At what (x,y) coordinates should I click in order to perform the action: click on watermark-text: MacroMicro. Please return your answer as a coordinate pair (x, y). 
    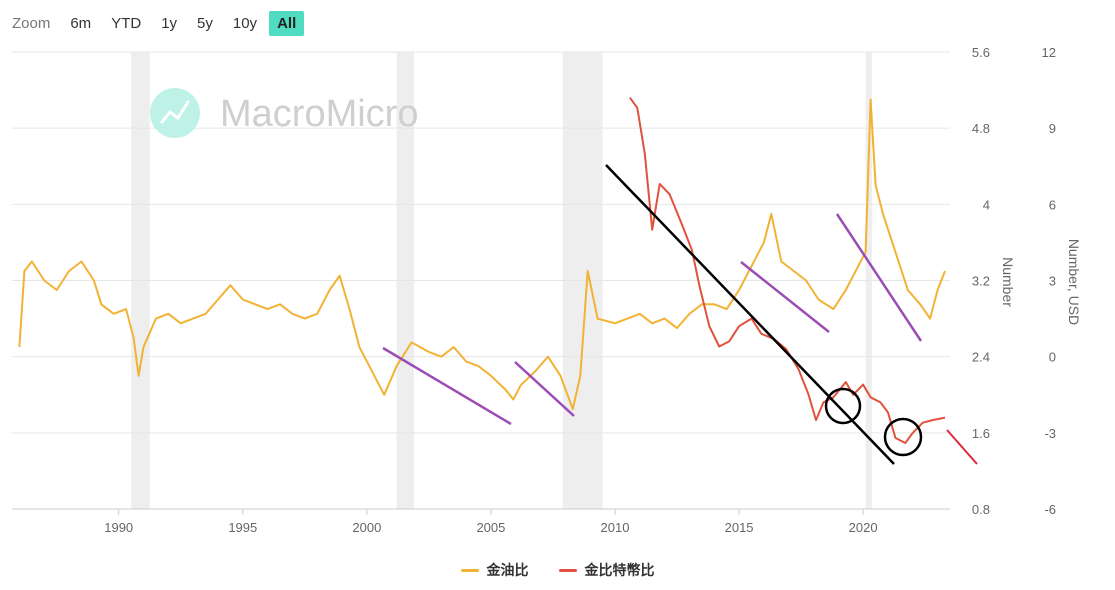
    Looking at the image, I should click on (319, 114).